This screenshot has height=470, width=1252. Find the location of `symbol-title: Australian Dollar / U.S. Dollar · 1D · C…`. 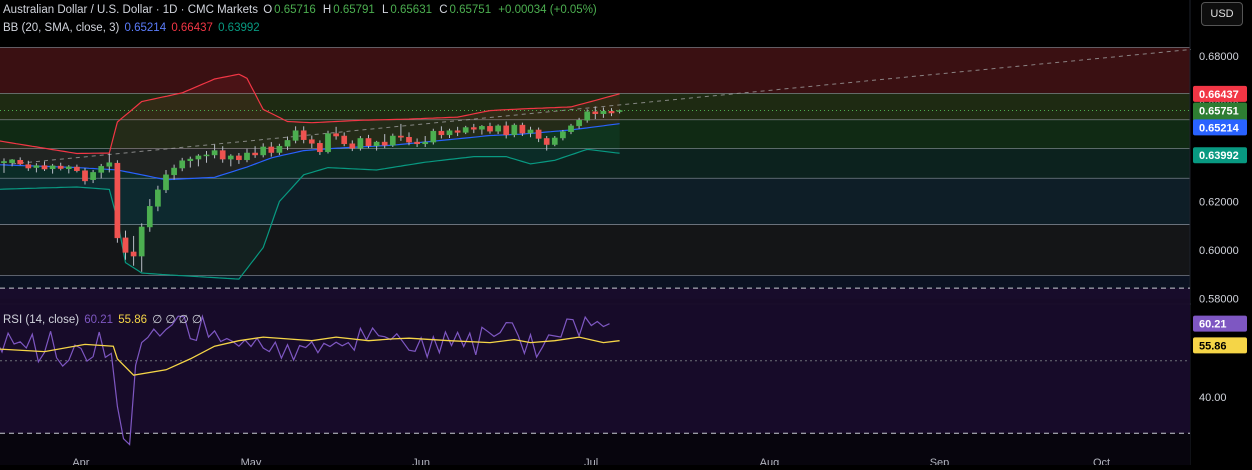

symbol-title: Australian Dollar / U.S. Dollar · 1D · C… is located at coordinates (130, 10).